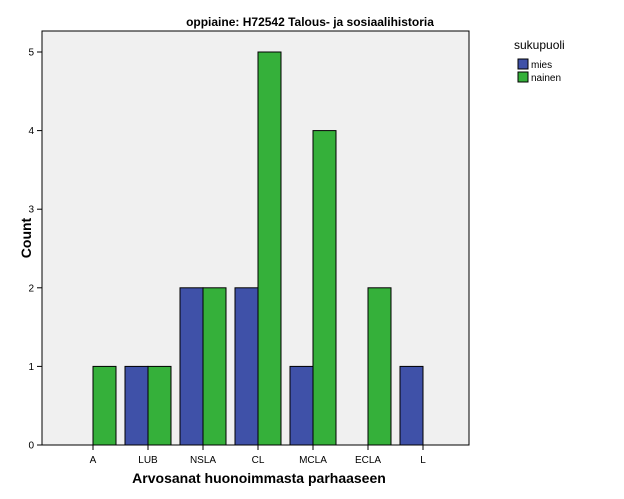 Image resolution: width=624 pixels, height=499 pixels. What do you see at coordinates (31, 288) in the screenshot?
I see `y-tick-label: 2` at bounding box center [31, 288].